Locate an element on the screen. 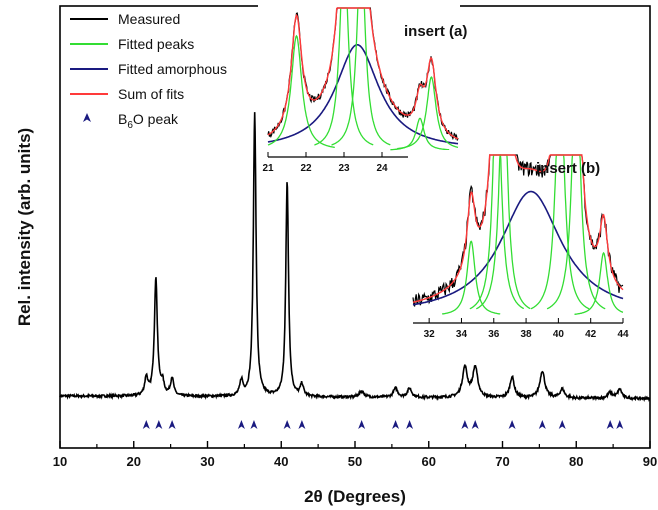  x-tick-label: 80 is located at coordinates (576, 461).